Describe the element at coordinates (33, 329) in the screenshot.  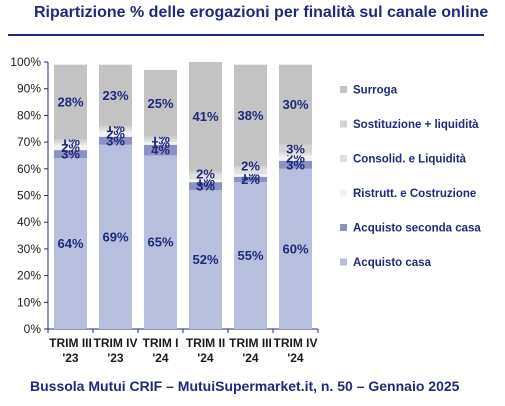
I see `y-tick-label: 0%` at that location.